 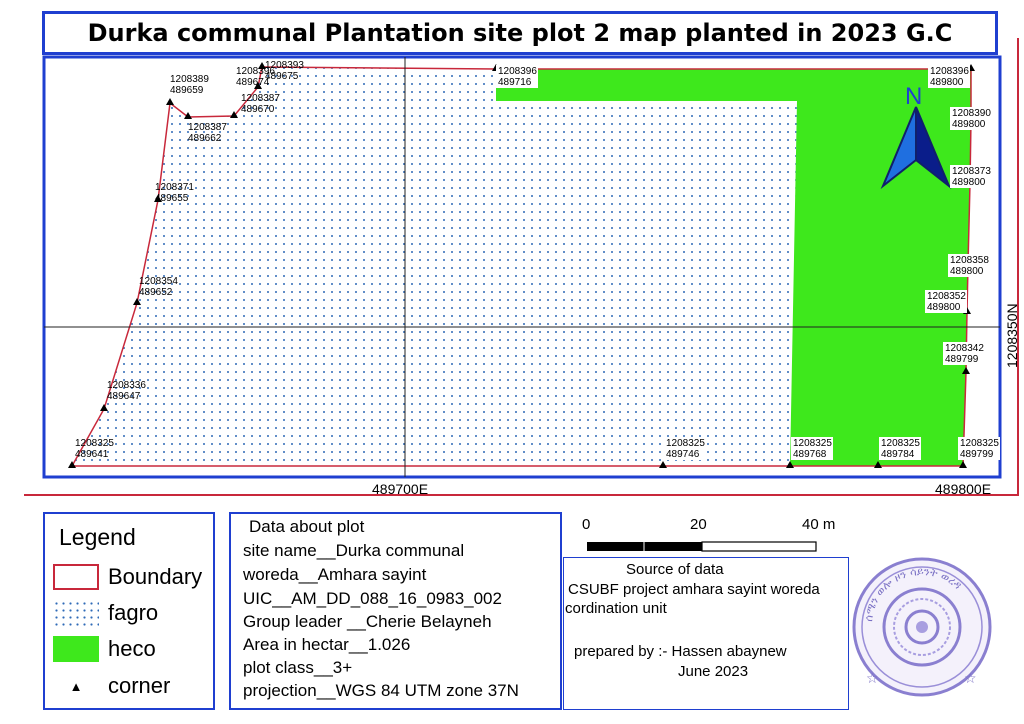 What do you see at coordinates (819, 524) in the screenshot?
I see `scale-label-40: 40 m` at bounding box center [819, 524].